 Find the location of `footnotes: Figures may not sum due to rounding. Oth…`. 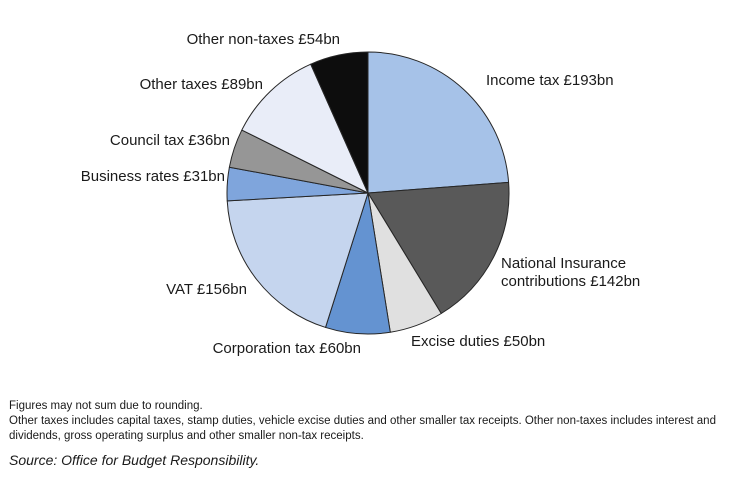

footnotes: Figures may not sum due to rounding. Oth… is located at coordinates (374, 421).